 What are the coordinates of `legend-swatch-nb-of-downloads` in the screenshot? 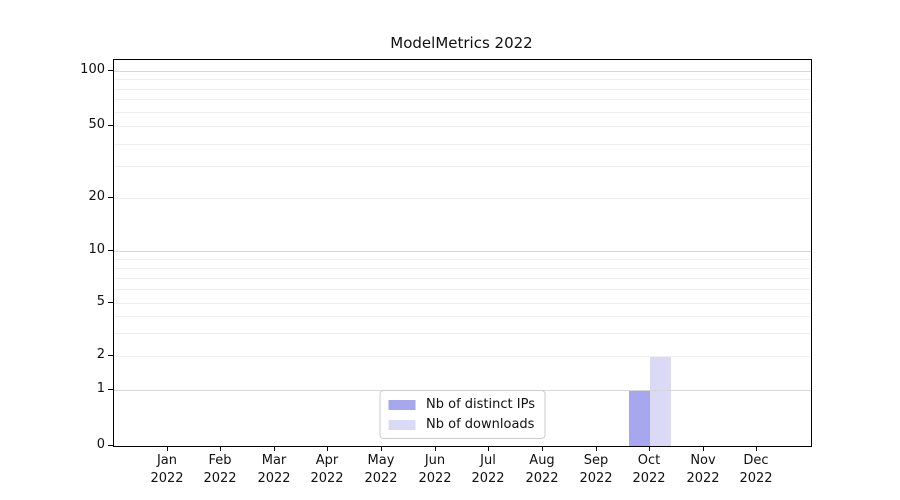 It's located at (402, 424).